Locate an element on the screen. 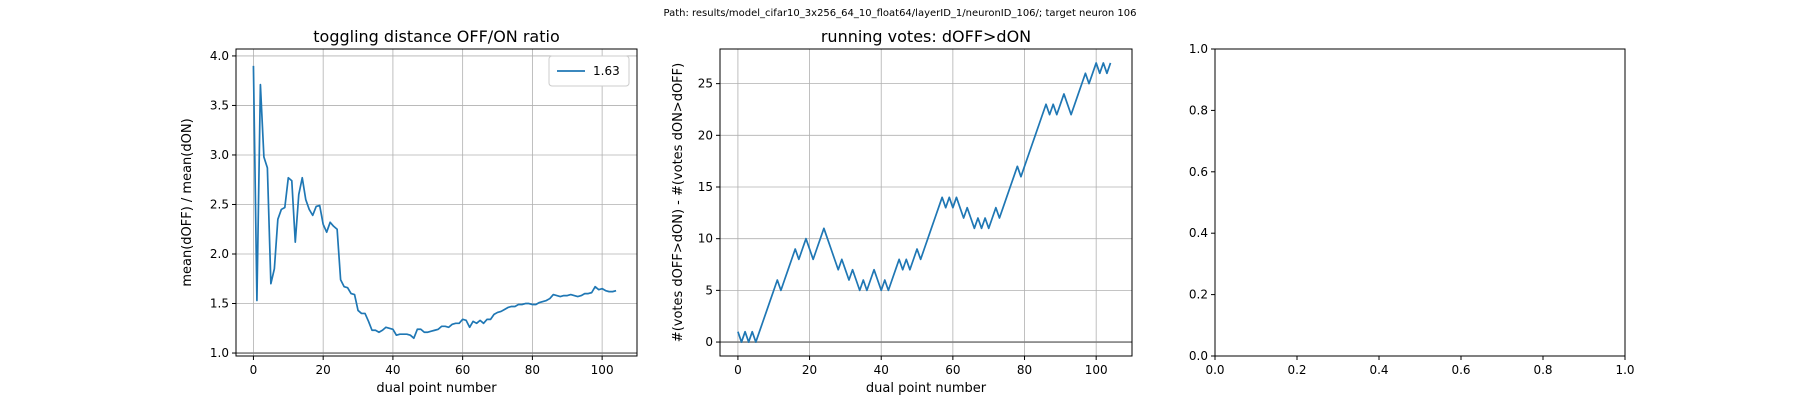 This screenshot has height=400, width=1800. y-tick-label: 1.5 is located at coordinates (219, 304).